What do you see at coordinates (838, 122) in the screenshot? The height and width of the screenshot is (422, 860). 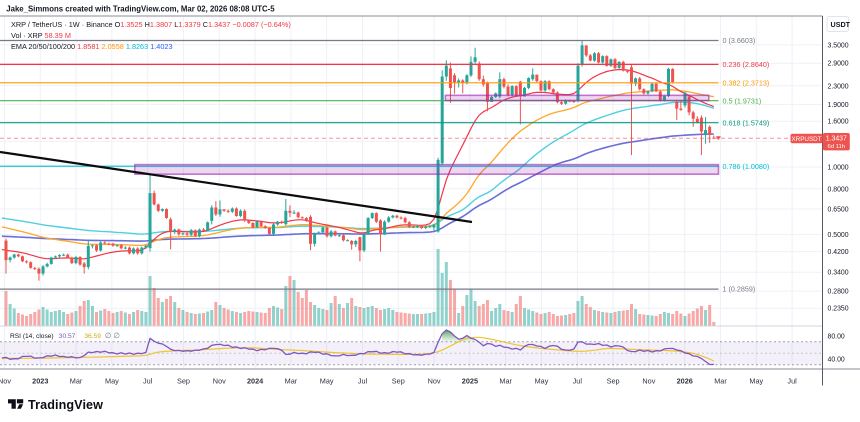 I see `svg-text: 1.6000` at bounding box center [838, 122].